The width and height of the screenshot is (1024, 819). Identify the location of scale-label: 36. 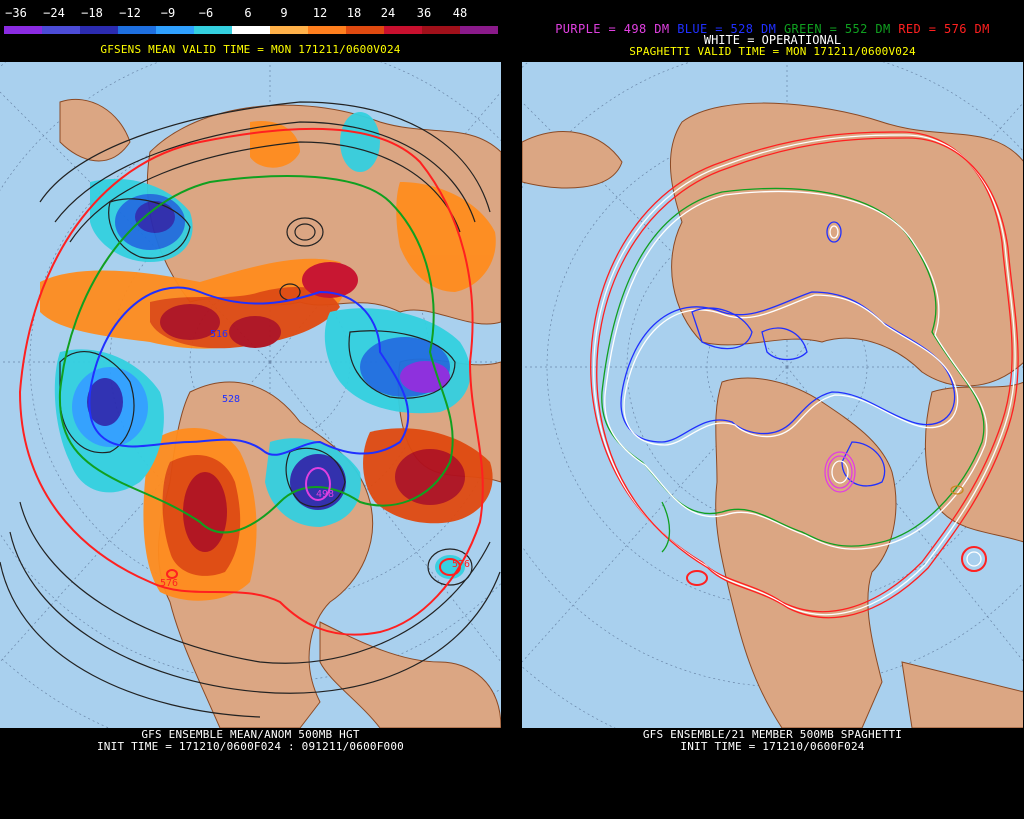
(424, 13).